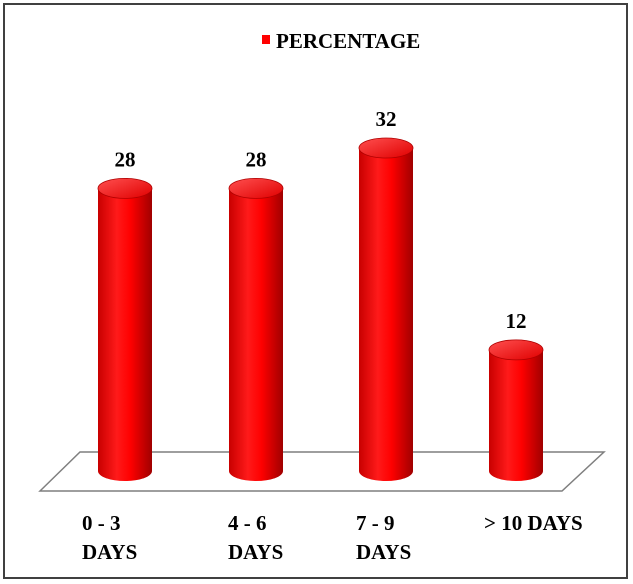  What do you see at coordinates (533, 523) in the screenshot?
I see `x-tick-label-4: > 10 DAYS` at bounding box center [533, 523].